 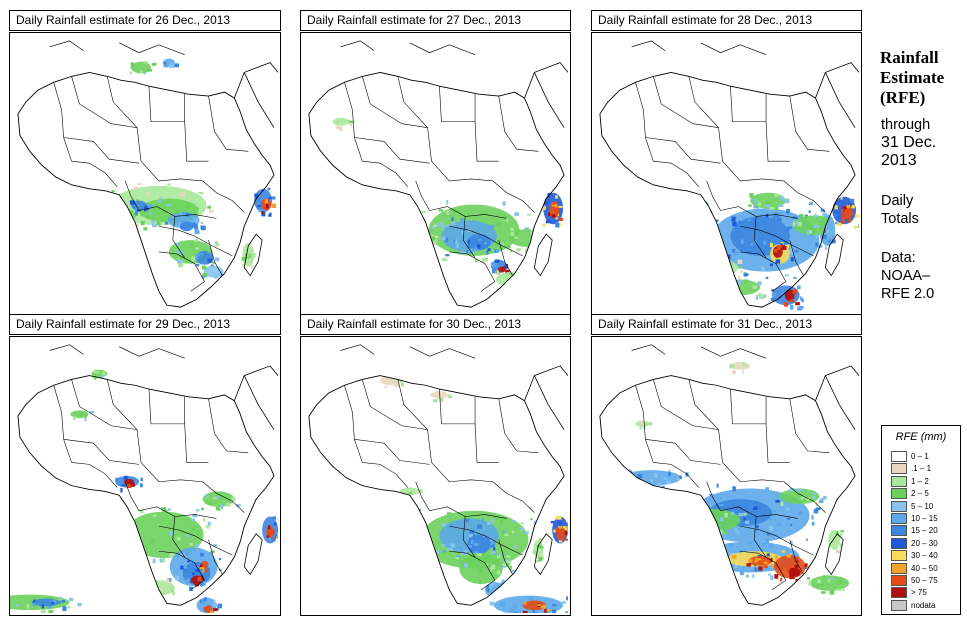 I want to click on legend-label: 15 – 20, so click(x=924, y=531).